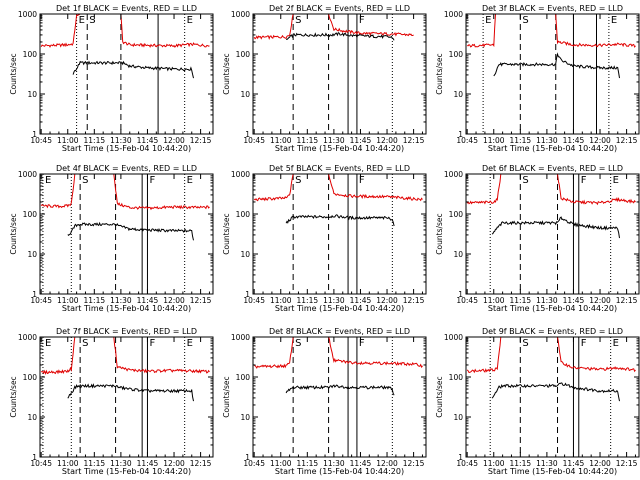 Image resolution: width=640 pixels, height=480 pixels. Describe the element at coordinates (339, 8) in the screenshot. I see `panel-title: Det 2f BLACK = Events, RED = LLD` at that location.